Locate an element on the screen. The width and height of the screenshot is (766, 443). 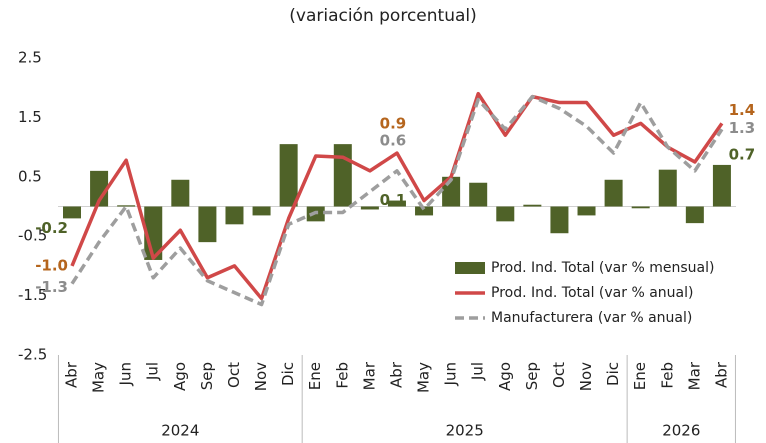
legend-label: Prod. Ind. Total (var % anual) is located at coordinates (592, 293).